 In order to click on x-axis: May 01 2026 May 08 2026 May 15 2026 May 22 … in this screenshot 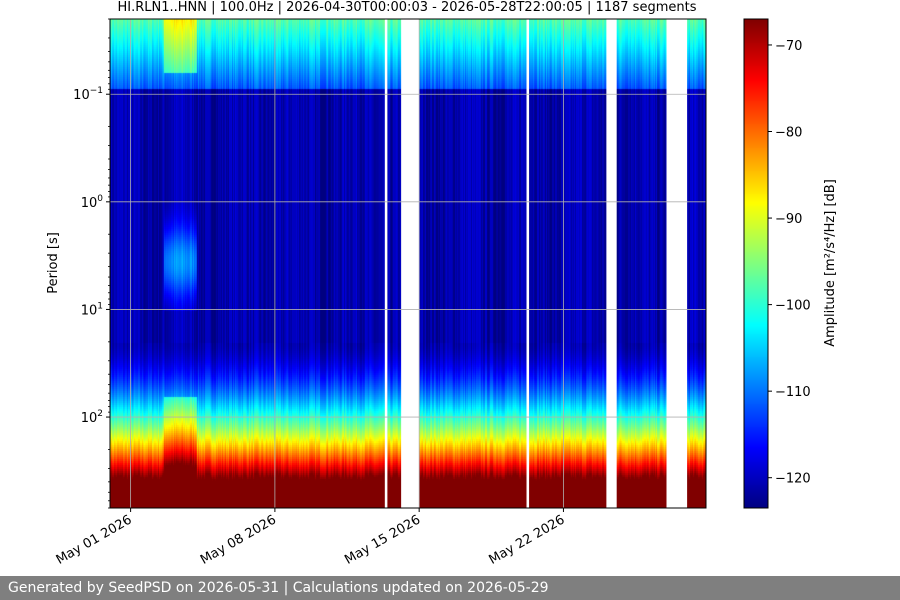, I will do `click(311, 538)`.